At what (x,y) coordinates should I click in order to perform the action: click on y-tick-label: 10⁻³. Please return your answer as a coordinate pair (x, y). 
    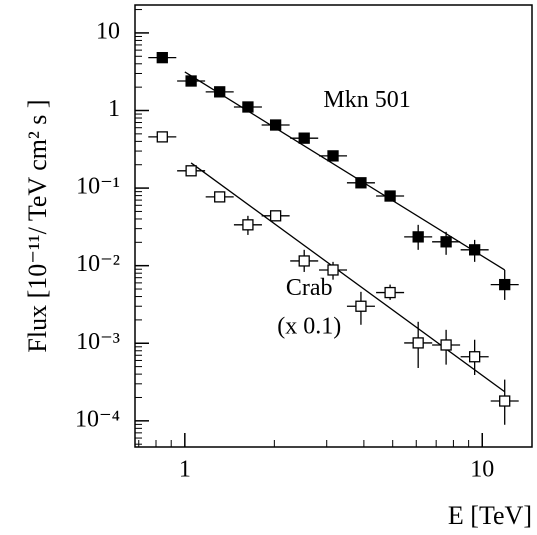
    Looking at the image, I should click on (98, 342).